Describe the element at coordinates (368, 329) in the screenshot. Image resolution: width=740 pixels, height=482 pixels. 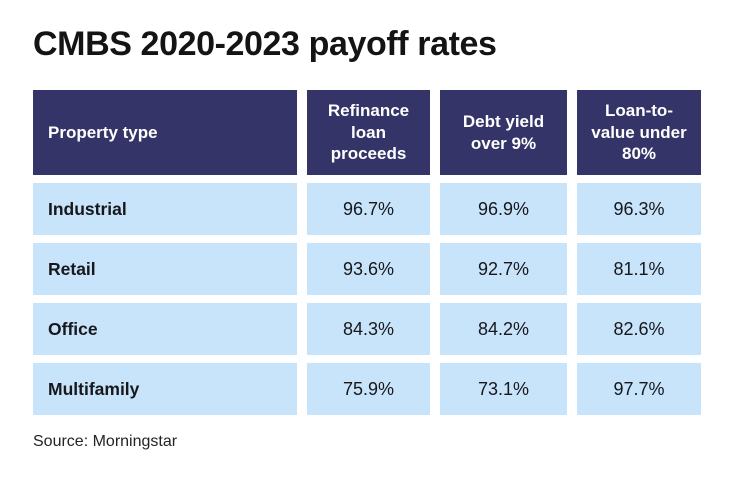
I see `cell-office-refinance: 84.3%` at that location.